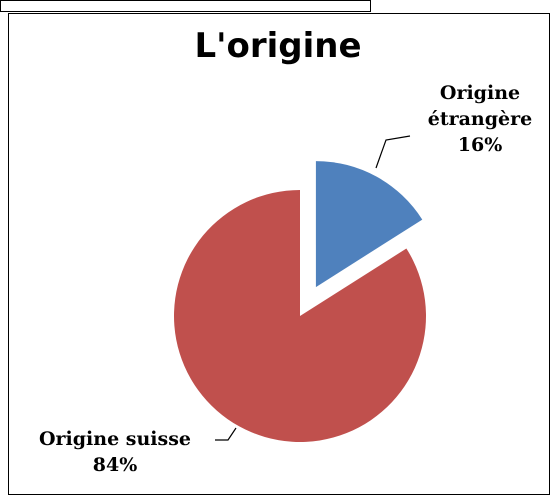 The height and width of the screenshot is (495, 556). I want to click on pie-slice, so click(369, 224).